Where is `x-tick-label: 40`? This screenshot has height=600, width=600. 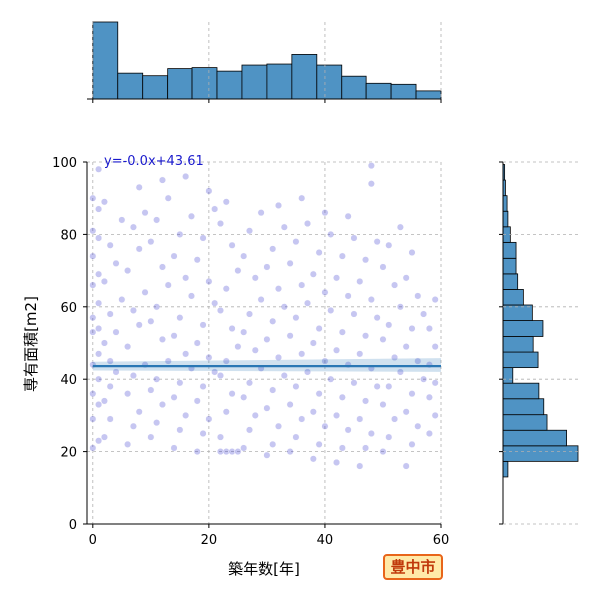
x-tick-label: 40 is located at coordinates (325, 540).